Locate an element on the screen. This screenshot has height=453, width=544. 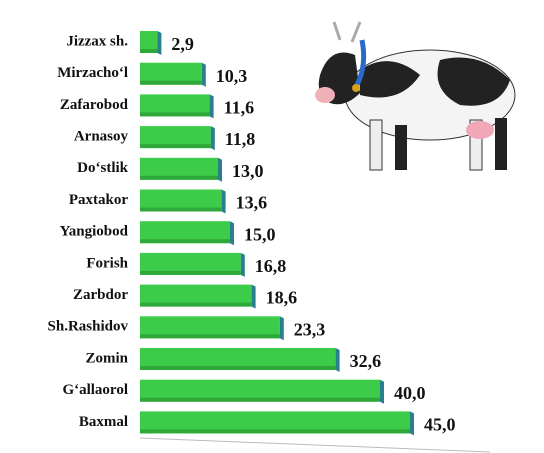
value-label: 10,3 is located at coordinates (232, 76).